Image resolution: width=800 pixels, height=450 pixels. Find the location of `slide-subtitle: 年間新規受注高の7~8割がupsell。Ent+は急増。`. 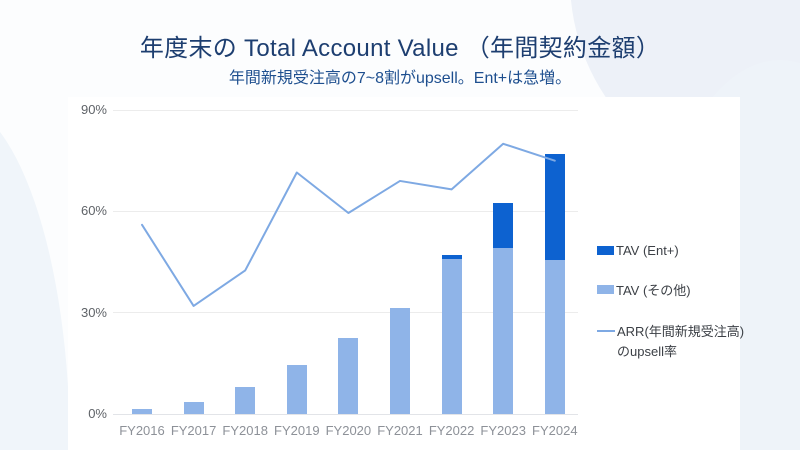

slide-subtitle: 年間新規受注高の7~8割がupsell。Ent+は急増。 is located at coordinates (400, 78).